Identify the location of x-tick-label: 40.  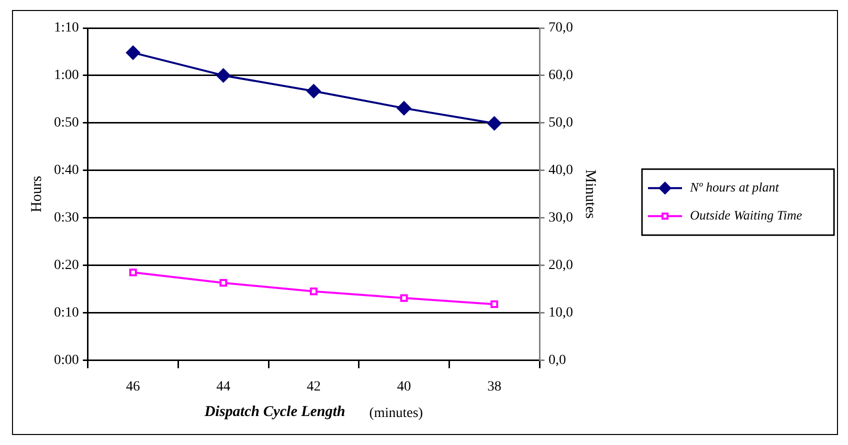
(404, 386).